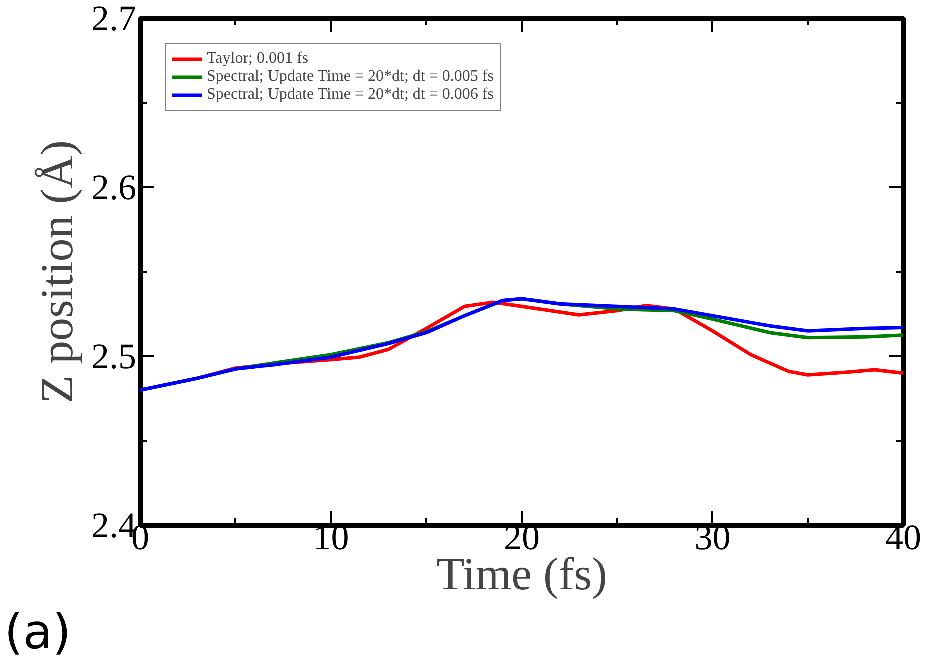  What do you see at coordinates (904, 538) in the screenshot?
I see `x-tick-label: 40` at bounding box center [904, 538].